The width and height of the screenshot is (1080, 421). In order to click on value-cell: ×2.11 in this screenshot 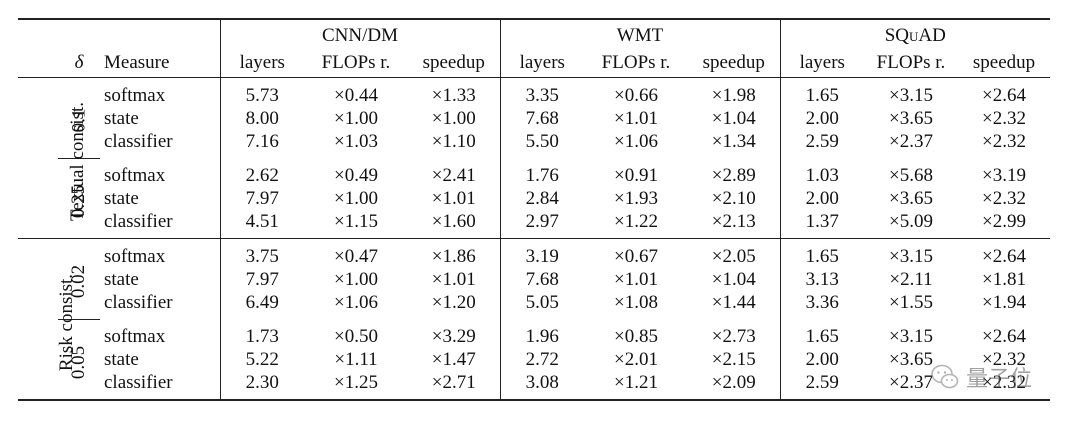, I will do `click(911, 279)`.